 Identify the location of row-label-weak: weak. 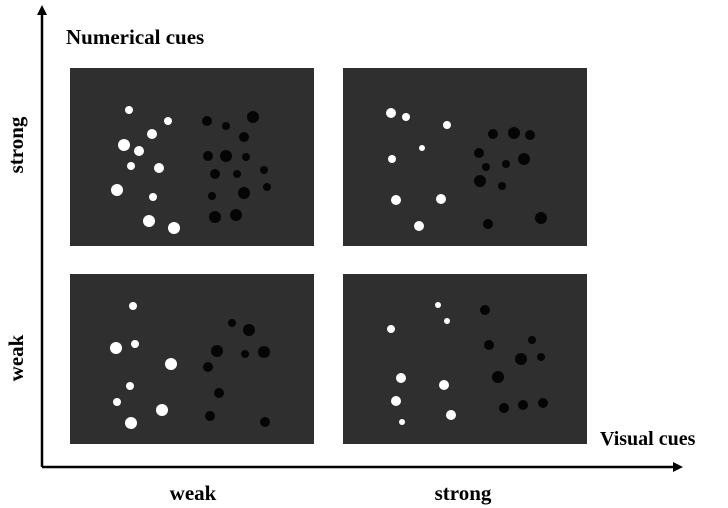
(16, 357).